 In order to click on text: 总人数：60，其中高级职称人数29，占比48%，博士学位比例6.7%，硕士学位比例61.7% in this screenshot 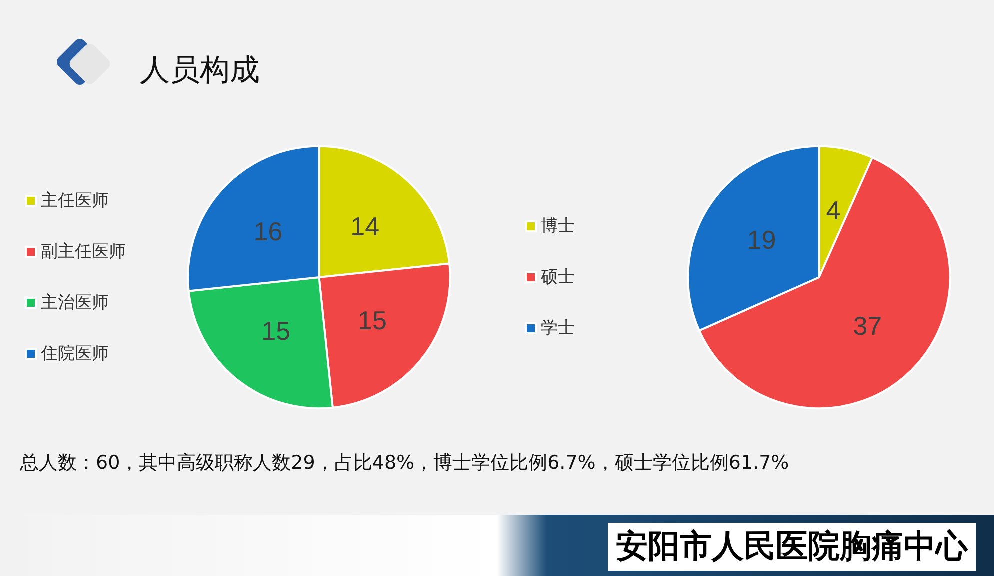, I will do `click(405, 463)`.